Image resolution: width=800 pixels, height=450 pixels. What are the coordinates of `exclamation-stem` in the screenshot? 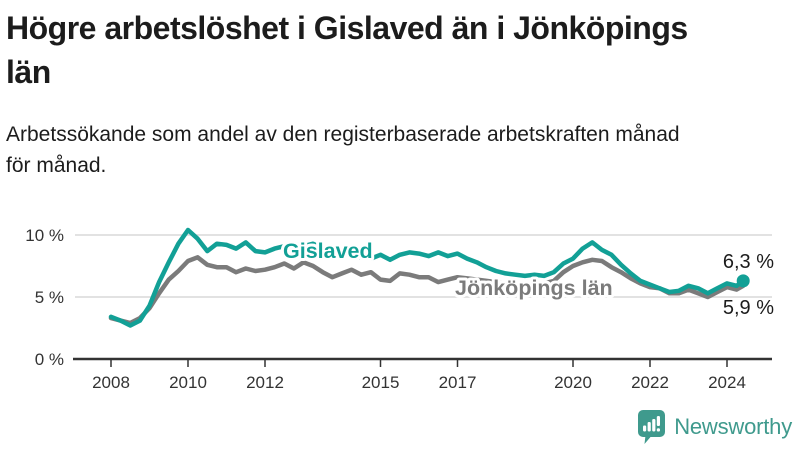 It's located at (658, 421).